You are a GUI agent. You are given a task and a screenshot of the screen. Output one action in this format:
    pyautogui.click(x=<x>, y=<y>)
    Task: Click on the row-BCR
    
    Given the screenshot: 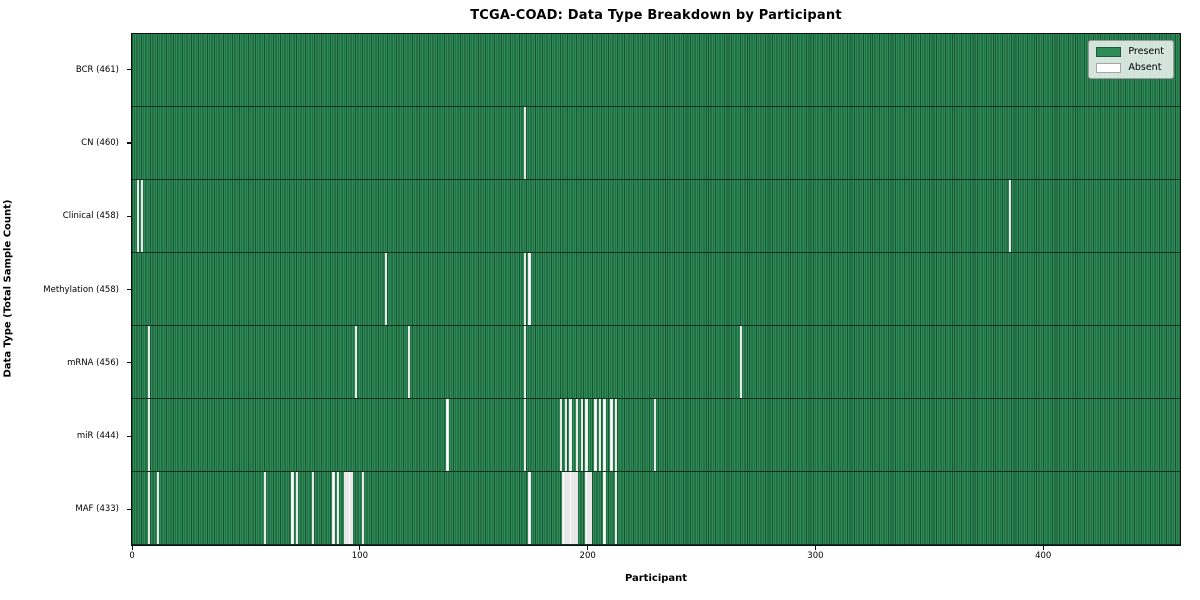 What is the action you would take?
    pyautogui.click(x=656, y=70)
    